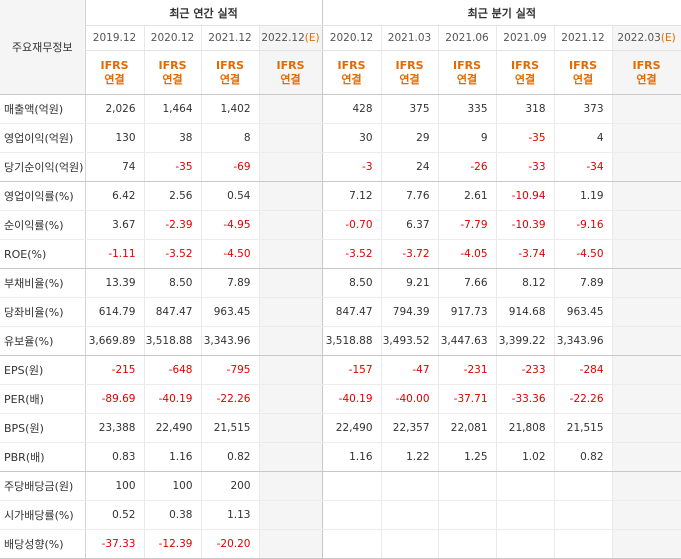  I want to click on table-cell: -40.00, so click(410, 399).